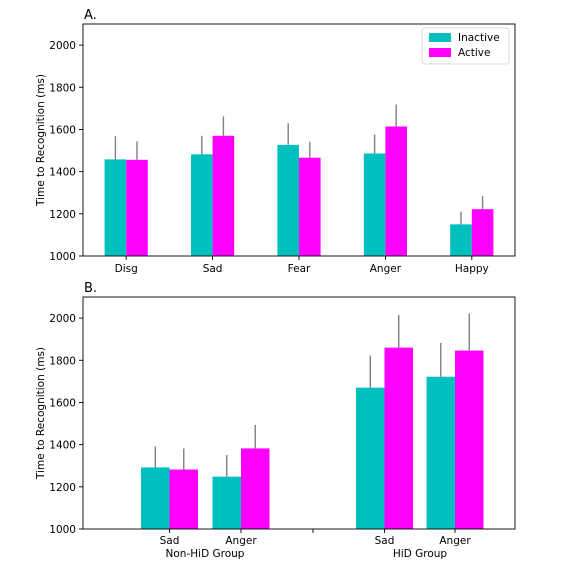 This screenshot has height=568, width=568. I want to click on legend-label-inactive: Inactive, so click(479, 38).